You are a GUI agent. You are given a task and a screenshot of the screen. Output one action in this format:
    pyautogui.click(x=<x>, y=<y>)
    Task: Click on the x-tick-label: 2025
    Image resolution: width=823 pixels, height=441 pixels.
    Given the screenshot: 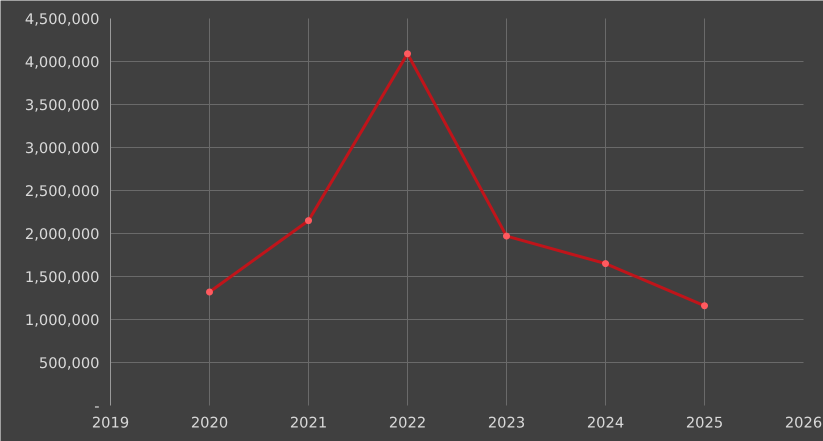 What is the action you would take?
    pyautogui.click(x=705, y=423)
    